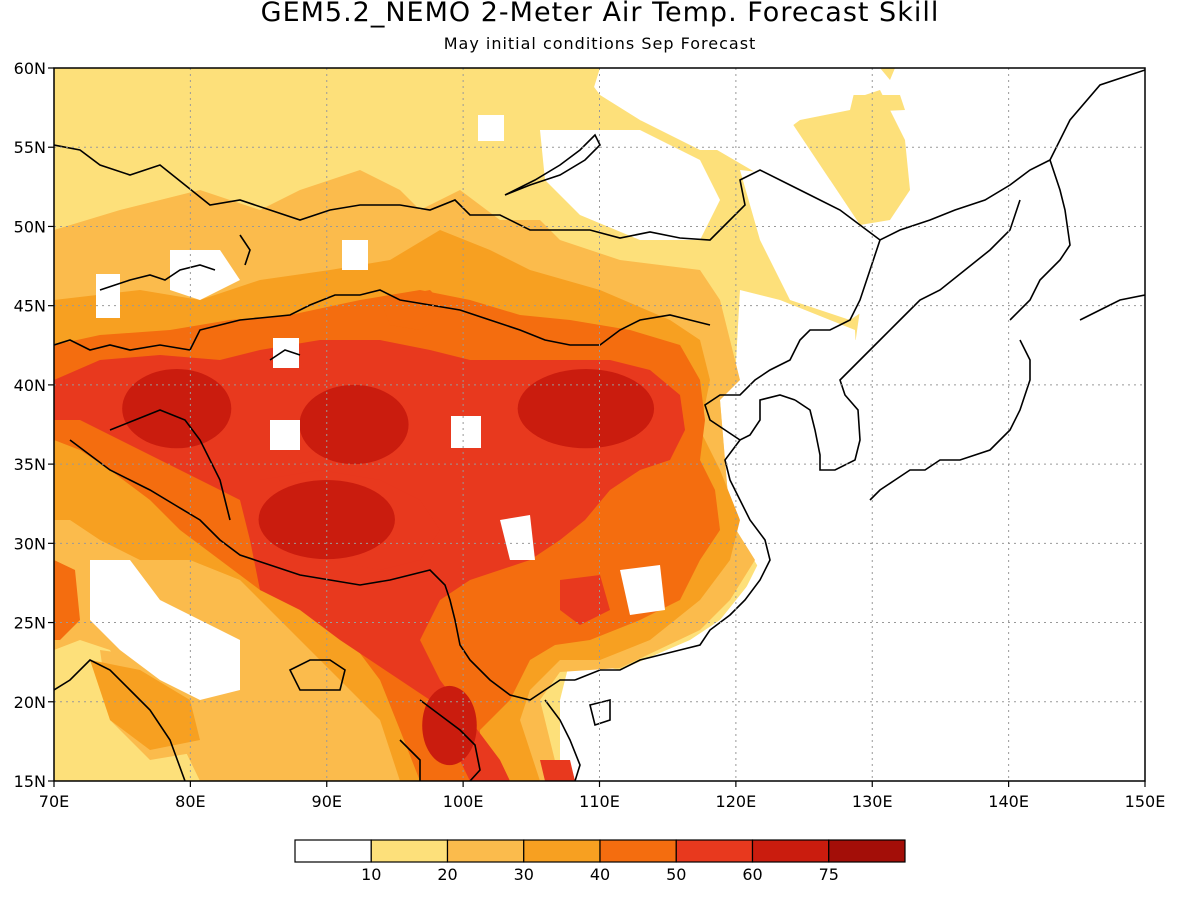 The image size is (1200, 900). What do you see at coordinates (829, 874) in the screenshot?
I see `colorbar-label: 75` at bounding box center [829, 874].